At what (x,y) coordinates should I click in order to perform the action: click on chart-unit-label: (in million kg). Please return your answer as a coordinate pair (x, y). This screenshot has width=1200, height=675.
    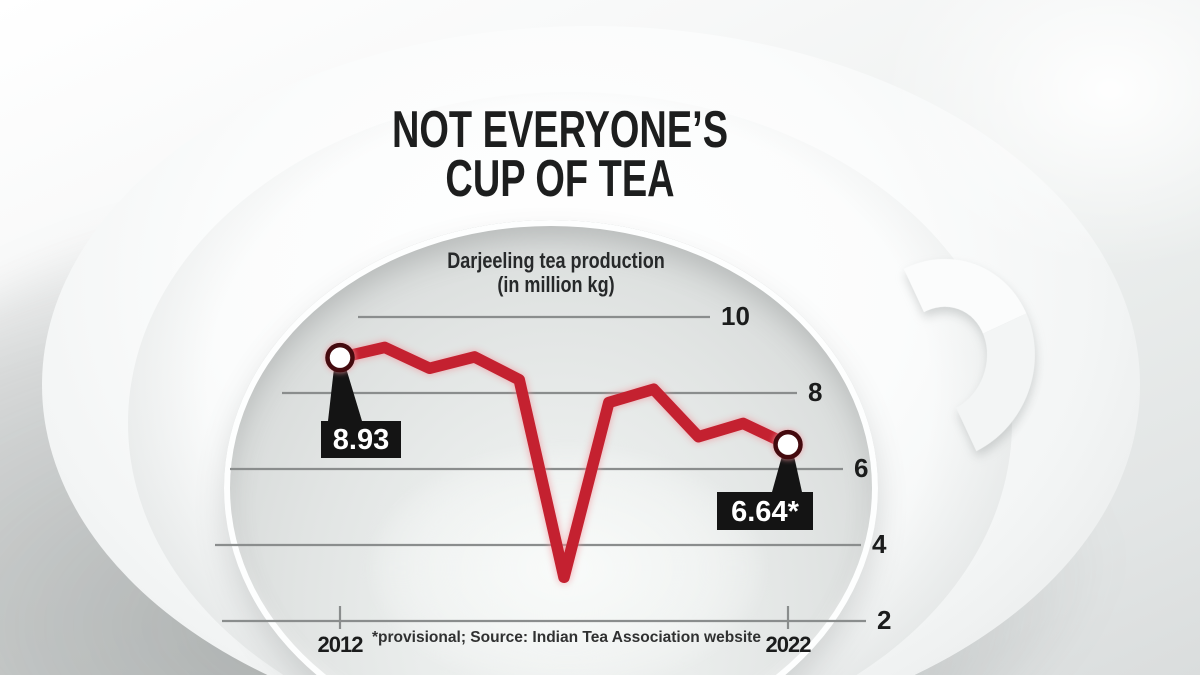
    Looking at the image, I should click on (556, 284).